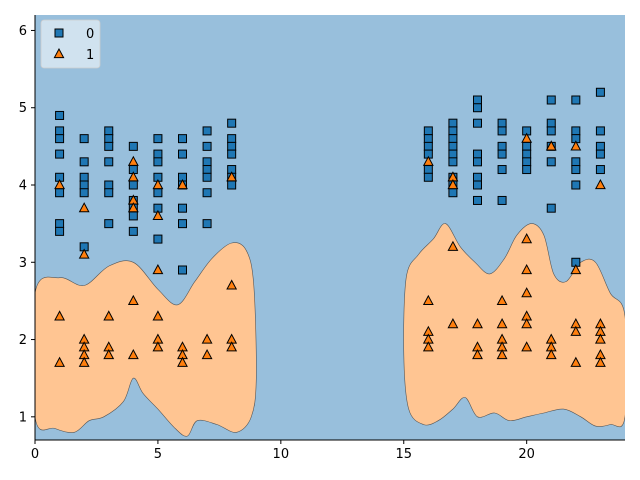 The width and height of the screenshot is (640, 480). I want to click on y-tick-label: 5, so click(23, 108).